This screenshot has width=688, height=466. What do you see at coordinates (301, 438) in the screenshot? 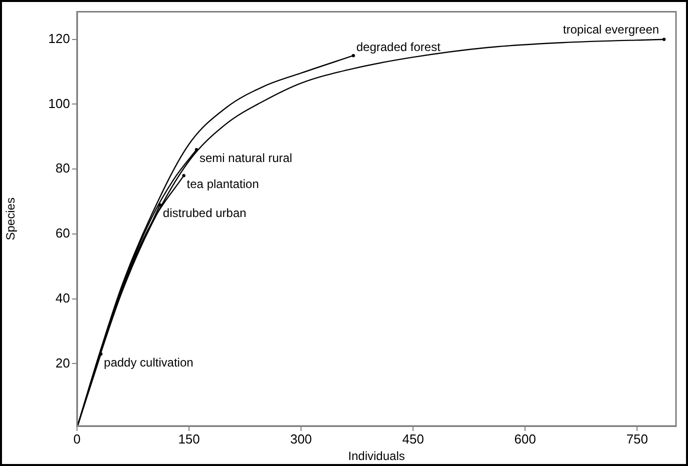
I see `x-tick-label: 300` at bounding box center [301, 438].